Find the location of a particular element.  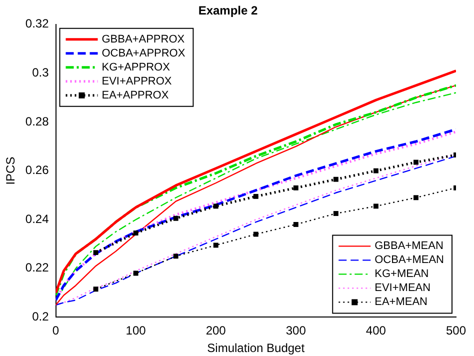

x-tick-label: 100 is located at coordinates (136, 331).